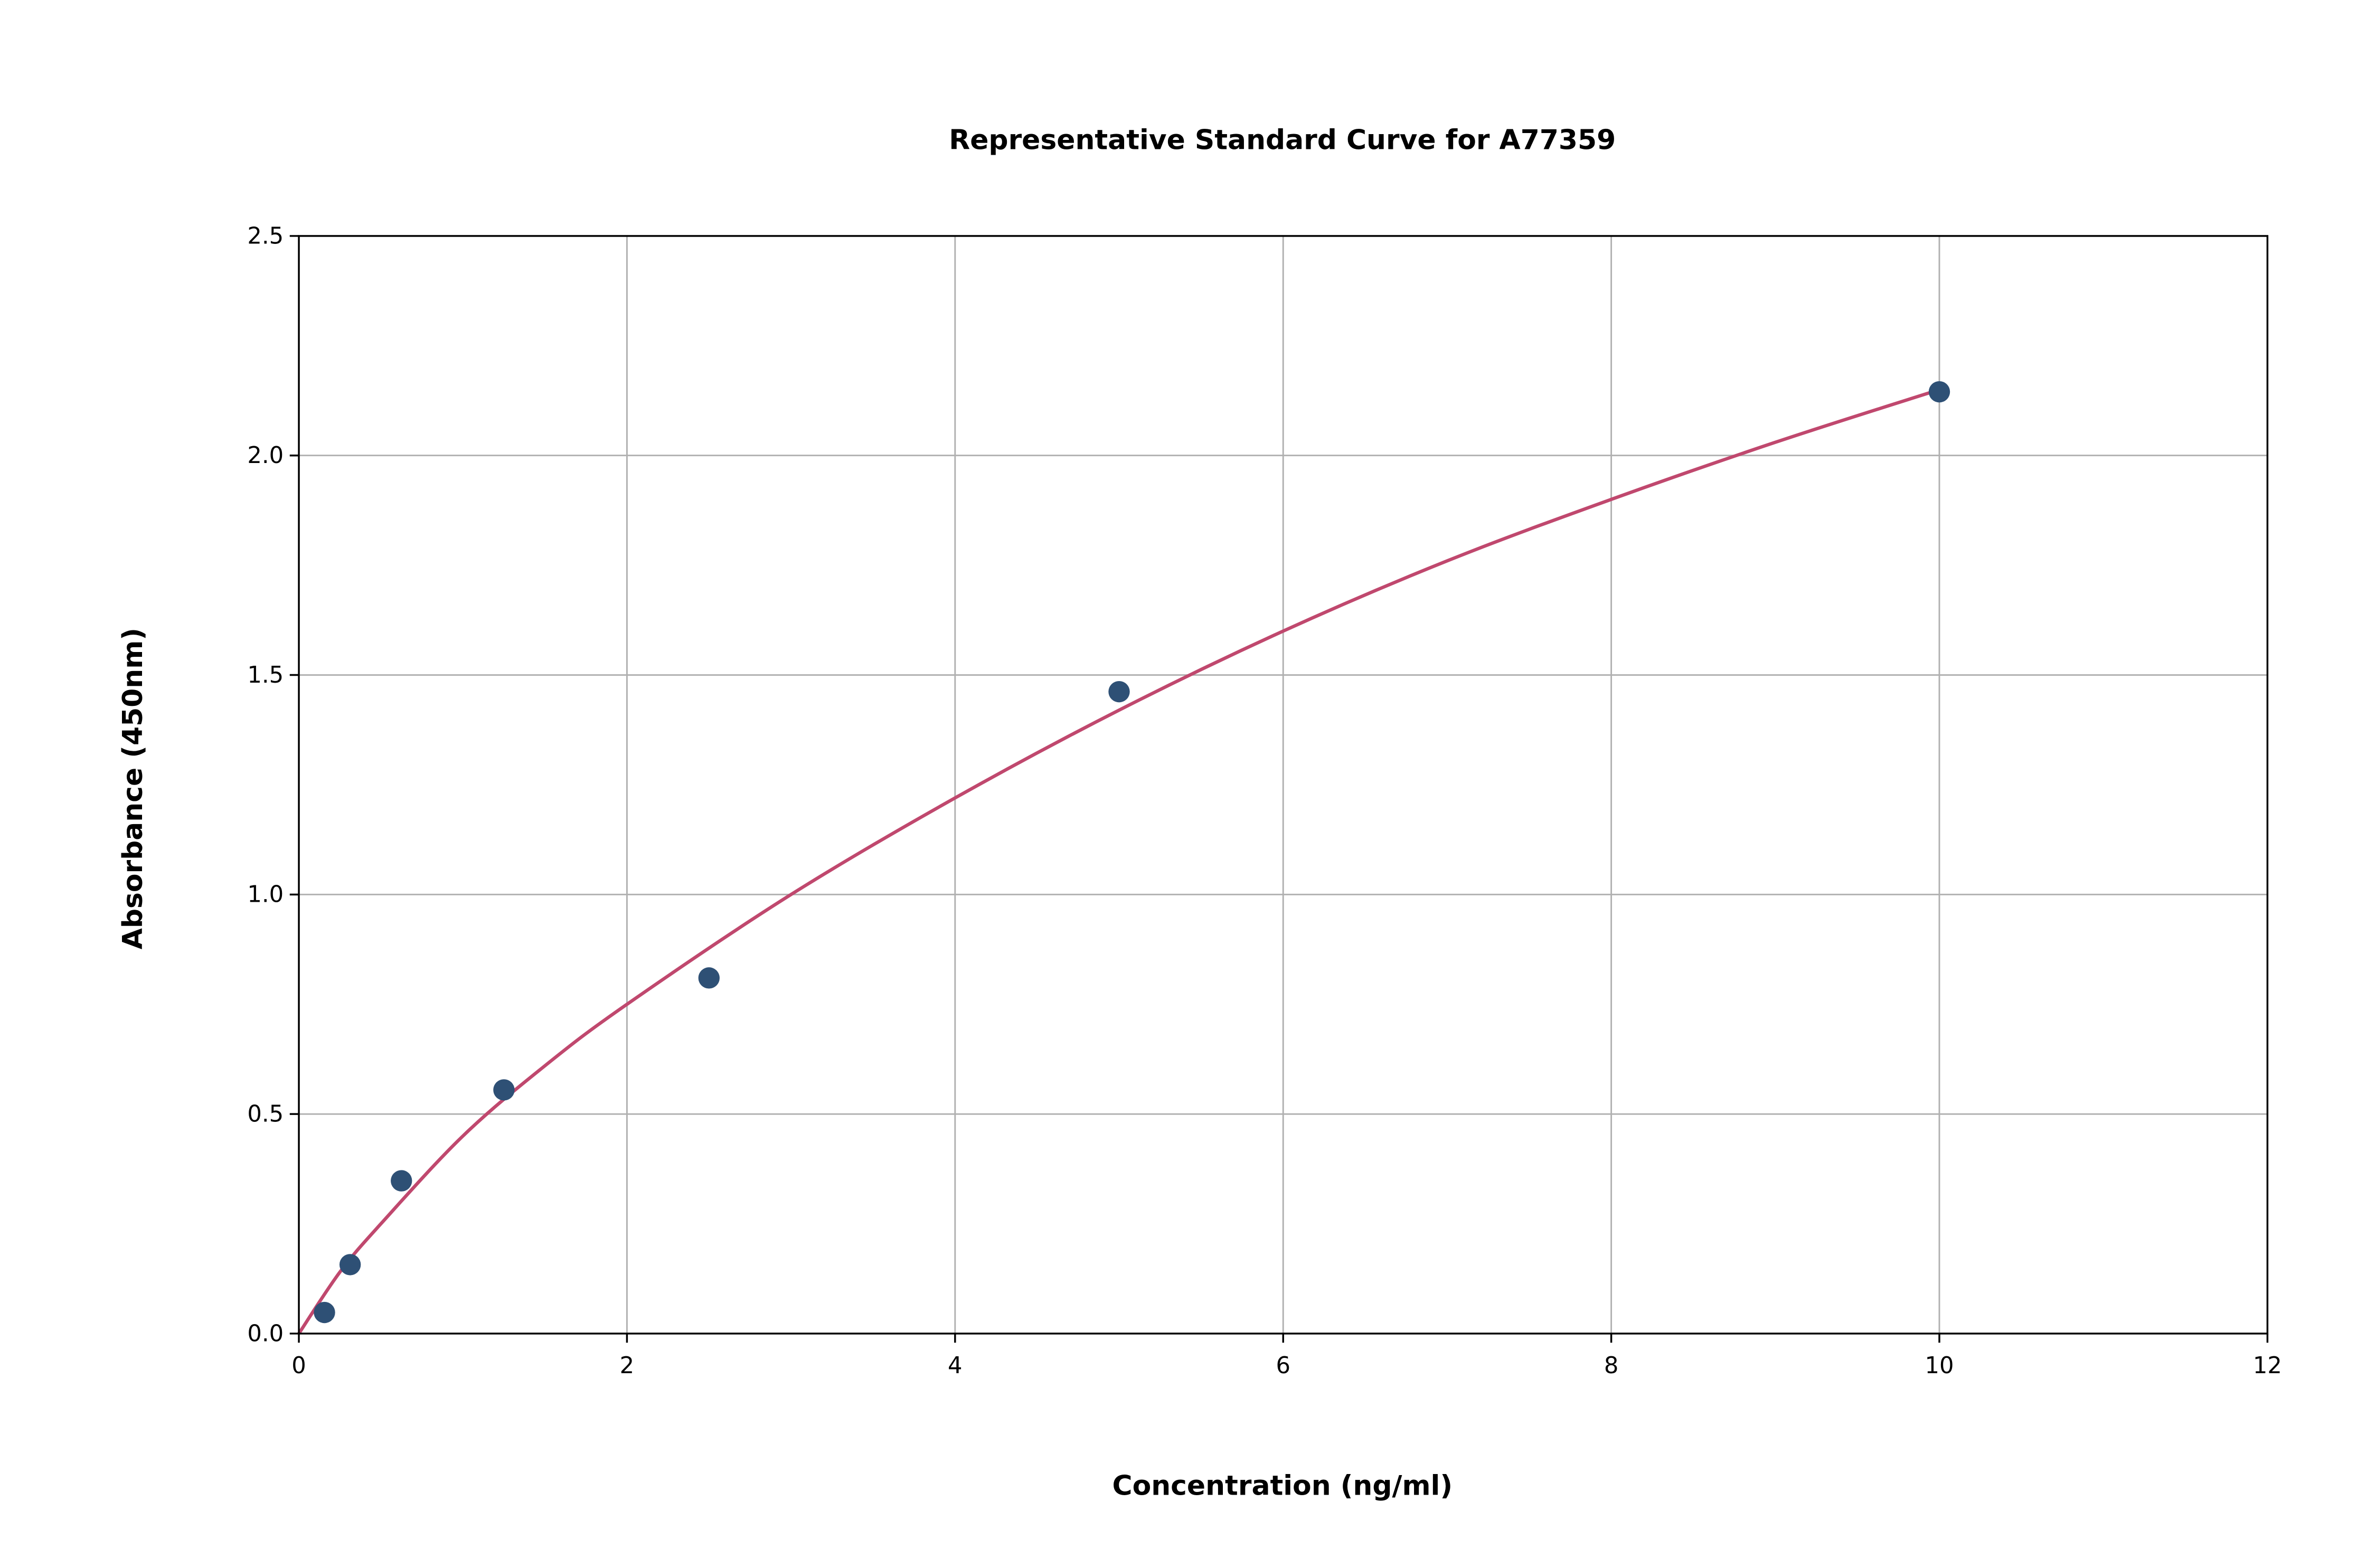  What do you see at coordinates (1283, 140) in the screenshot?
I see `chart-title: Representative Standard Curve for A77359` at bounding box center [1283, 140].